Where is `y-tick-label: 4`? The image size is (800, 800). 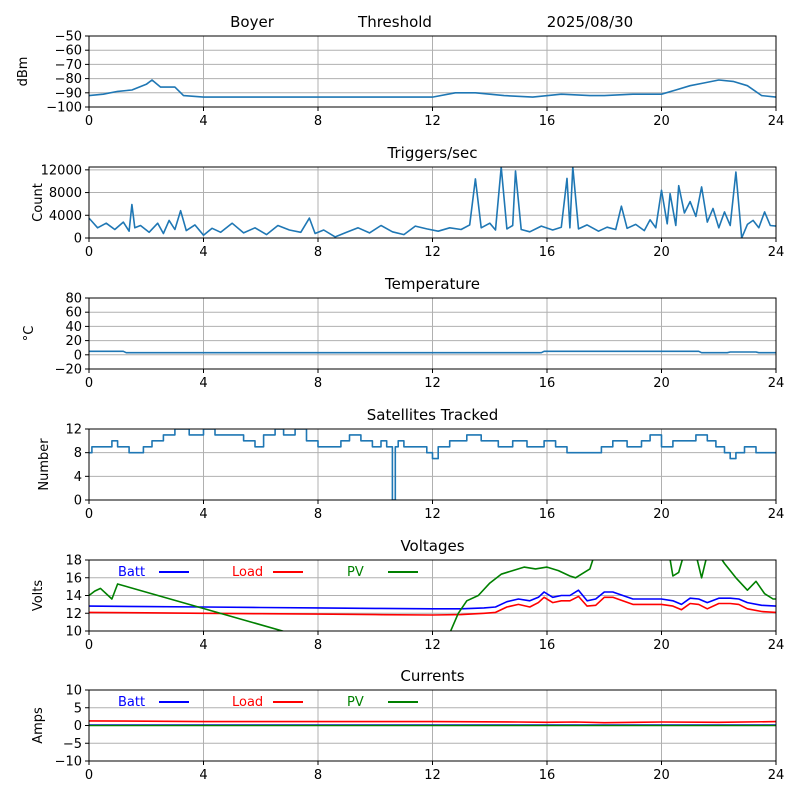
y-tick-label: 4 is located at coordinates (78, 477).